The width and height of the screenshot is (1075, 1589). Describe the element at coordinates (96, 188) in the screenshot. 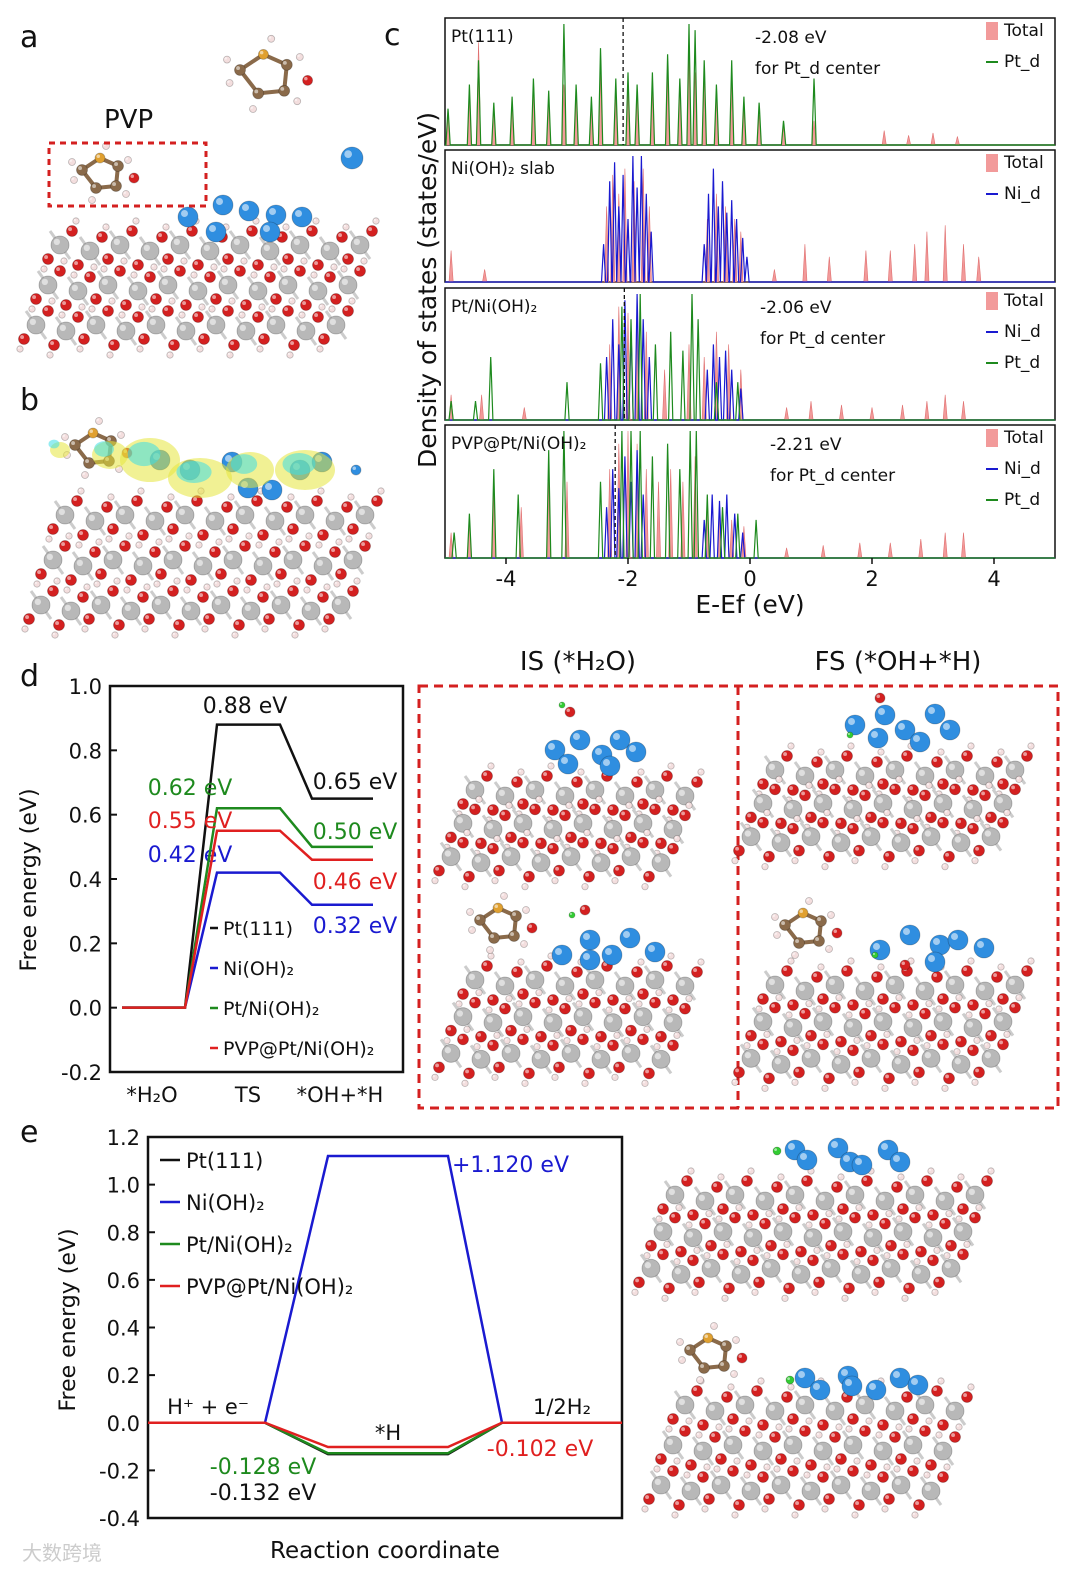

I see `carbon-atom` at that location.